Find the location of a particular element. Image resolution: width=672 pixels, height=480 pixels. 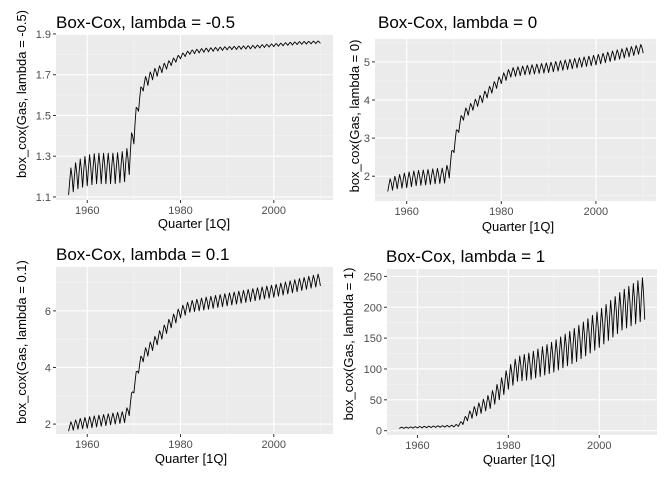

chart-title: Box-Cox, lambda = 1 is located at coordinates (465, 256).